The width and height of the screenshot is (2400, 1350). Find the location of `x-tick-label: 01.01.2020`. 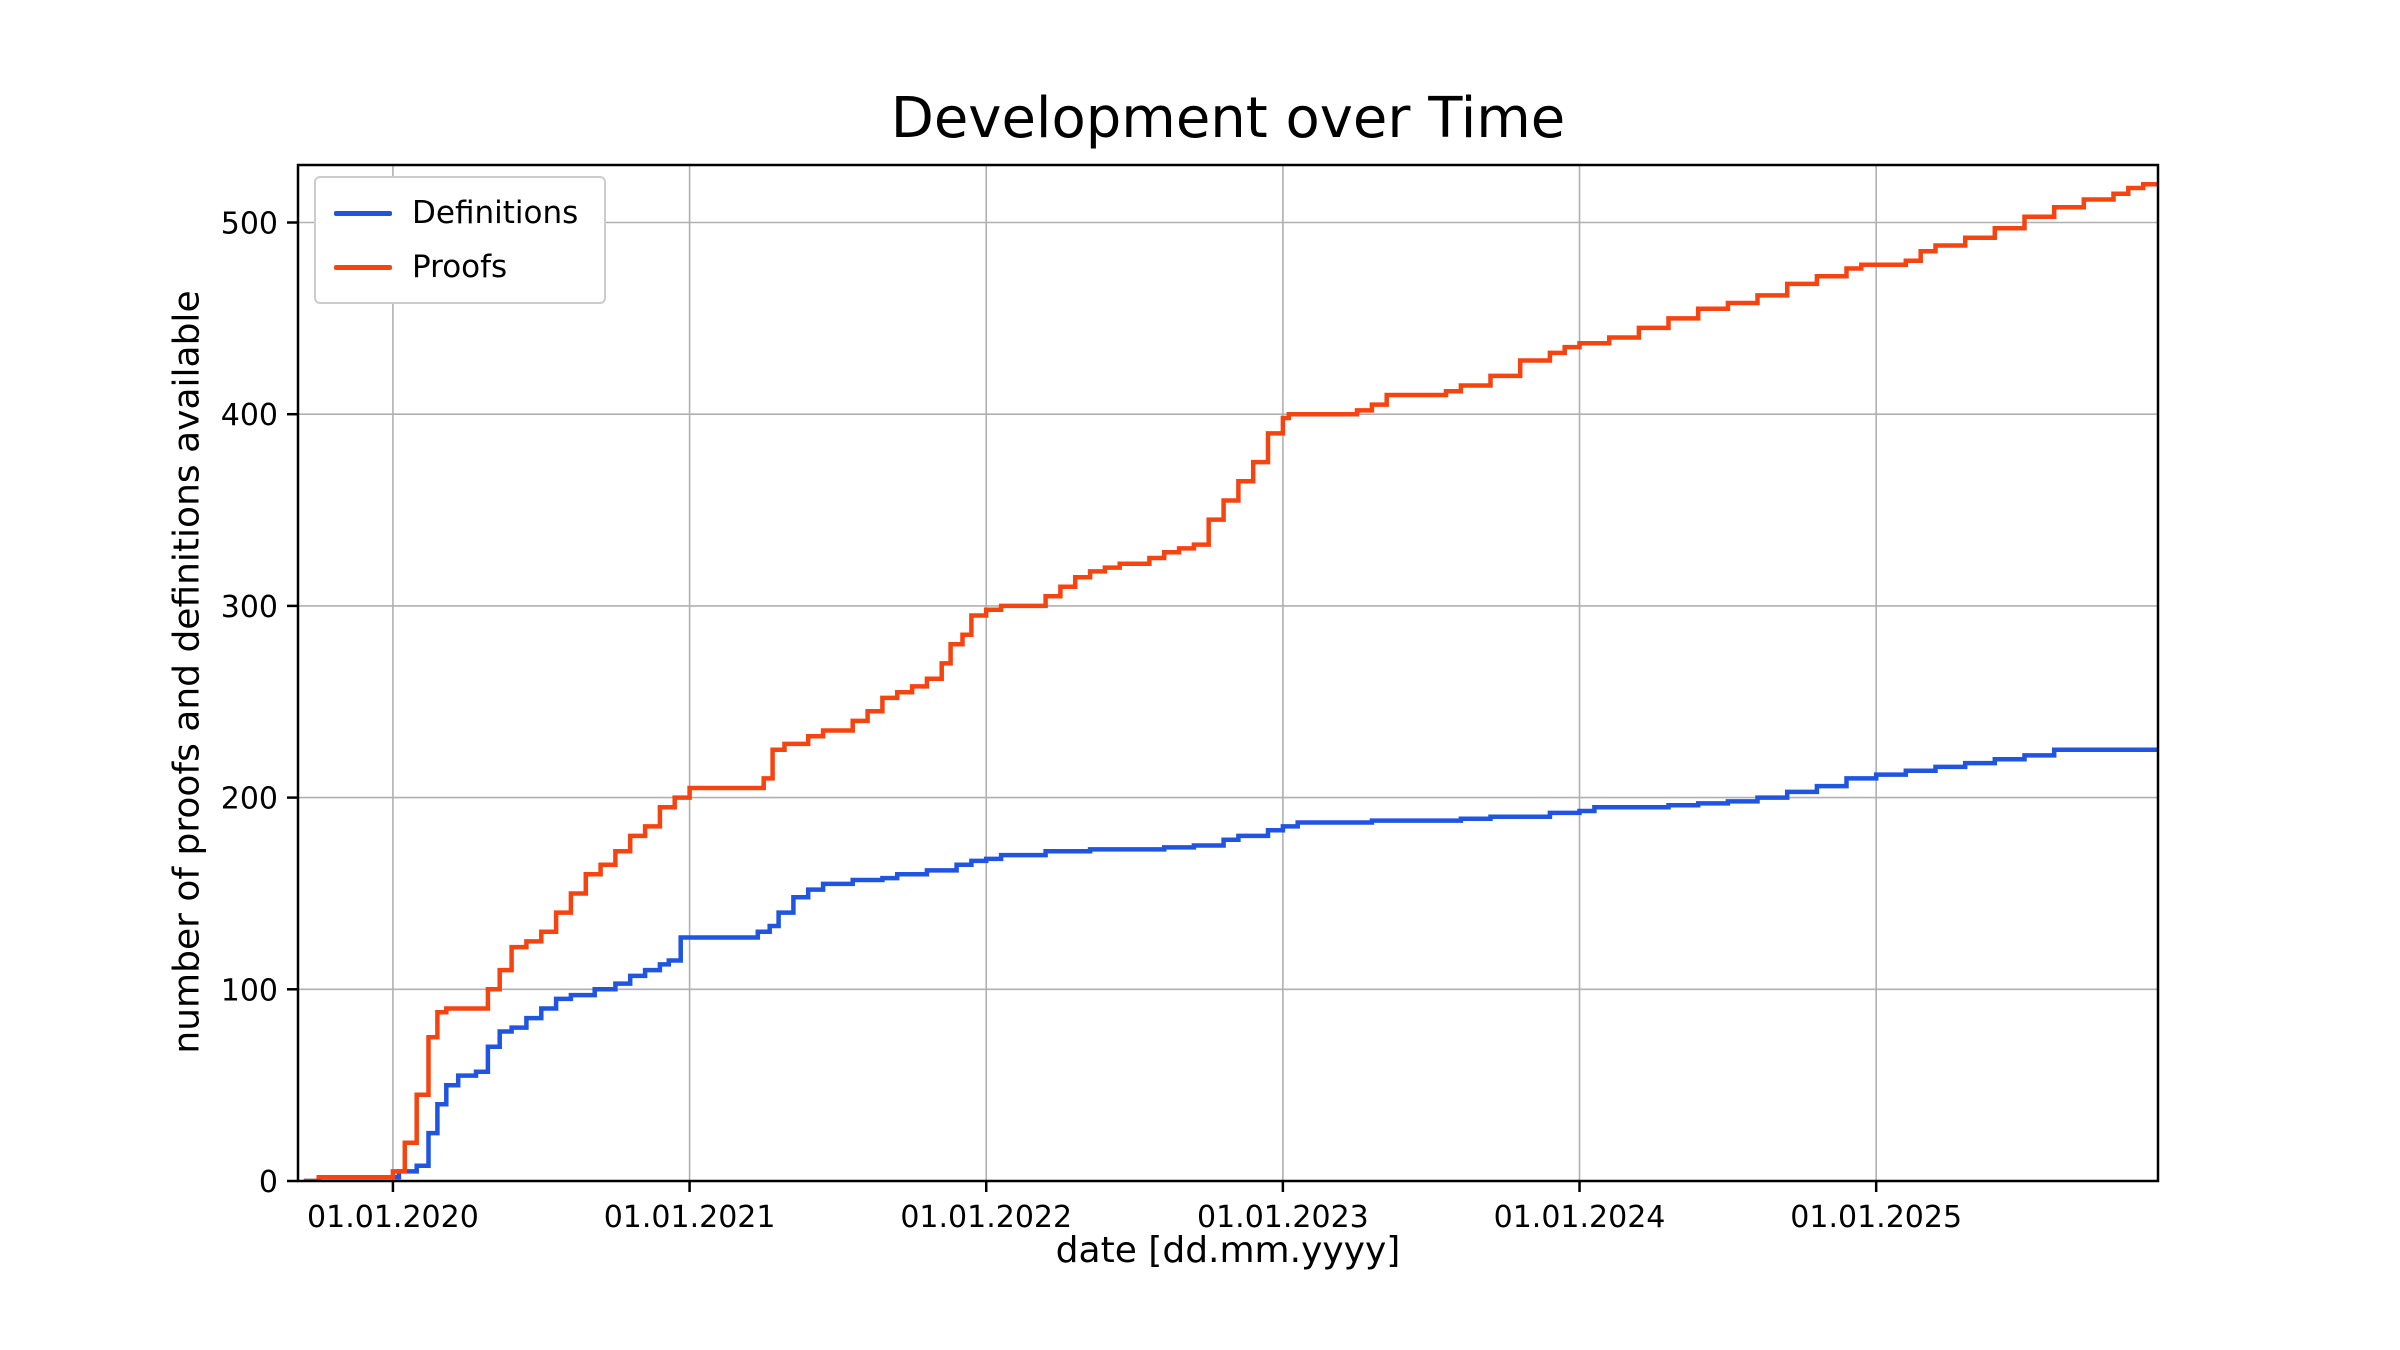

x-tick-label: 01.01.2020 is located at coordinates (393, 1217).